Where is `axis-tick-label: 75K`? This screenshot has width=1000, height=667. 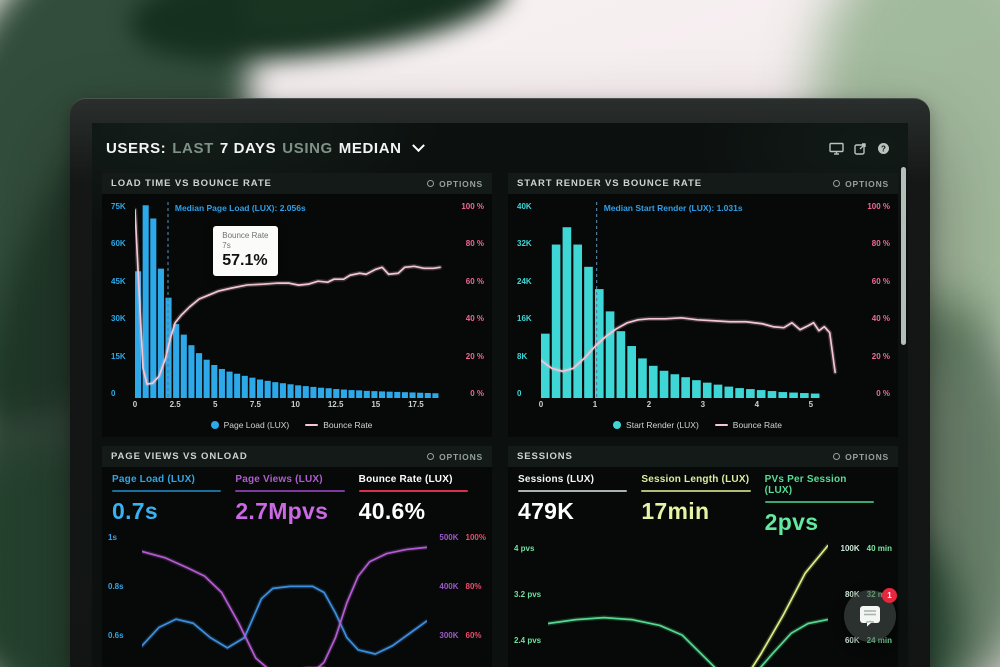
axis-tick-label: 75K is located at coordinates (118, 206).